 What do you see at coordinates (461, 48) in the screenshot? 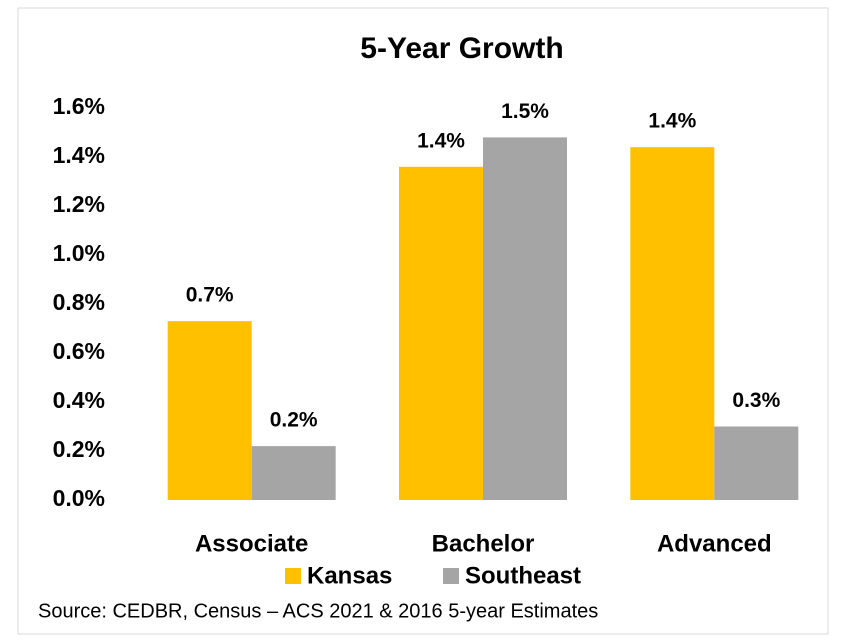
I see `chart-title: 5-Year Growth` at bounding box center [461, 48].